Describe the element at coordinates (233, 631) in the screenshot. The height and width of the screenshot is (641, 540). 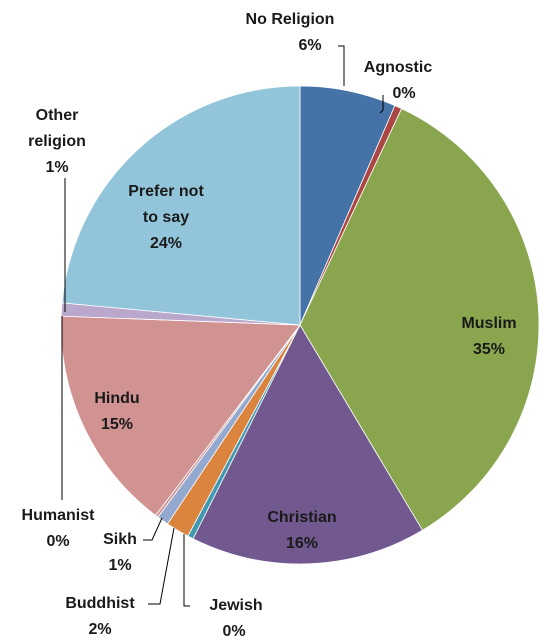
I see `label-jewish-value: 0%` at that location.